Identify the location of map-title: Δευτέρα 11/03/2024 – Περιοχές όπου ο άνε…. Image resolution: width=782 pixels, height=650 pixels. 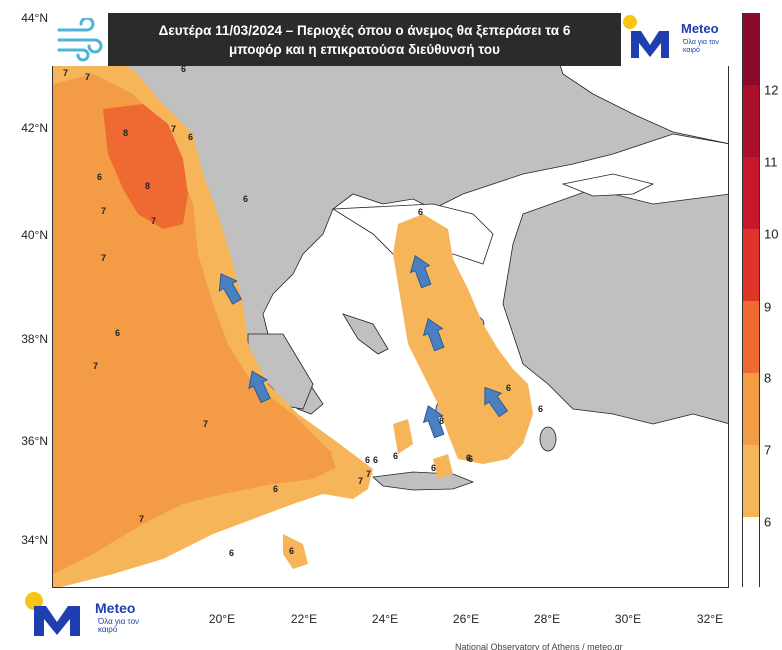
(364, 40).